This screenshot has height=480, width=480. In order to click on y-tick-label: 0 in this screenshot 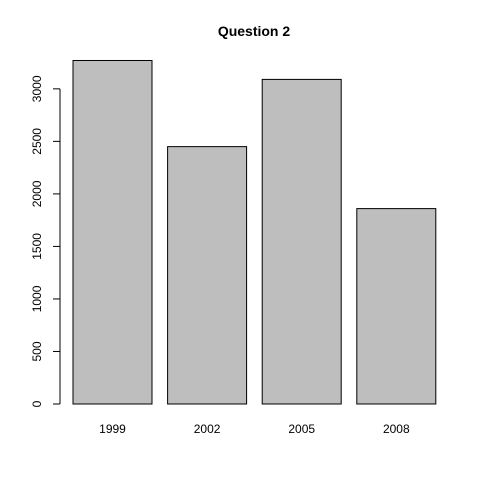, I will do `click(37, 403)`.